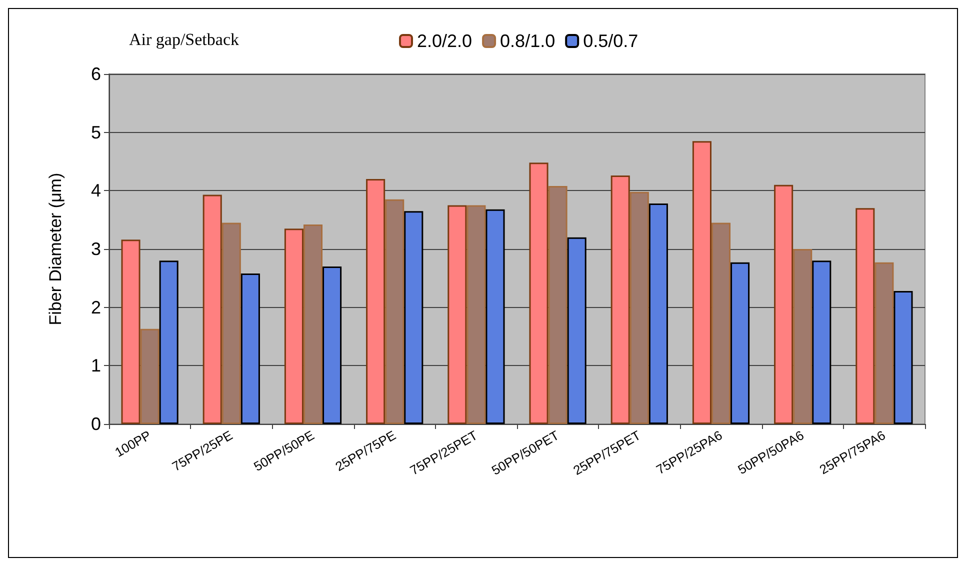 This screenshot has height=568, width=966. What do you see at coordinates (95, 424) in the screenshot?
I see `y-tick-label: 0` at bounding box center [95, 424].